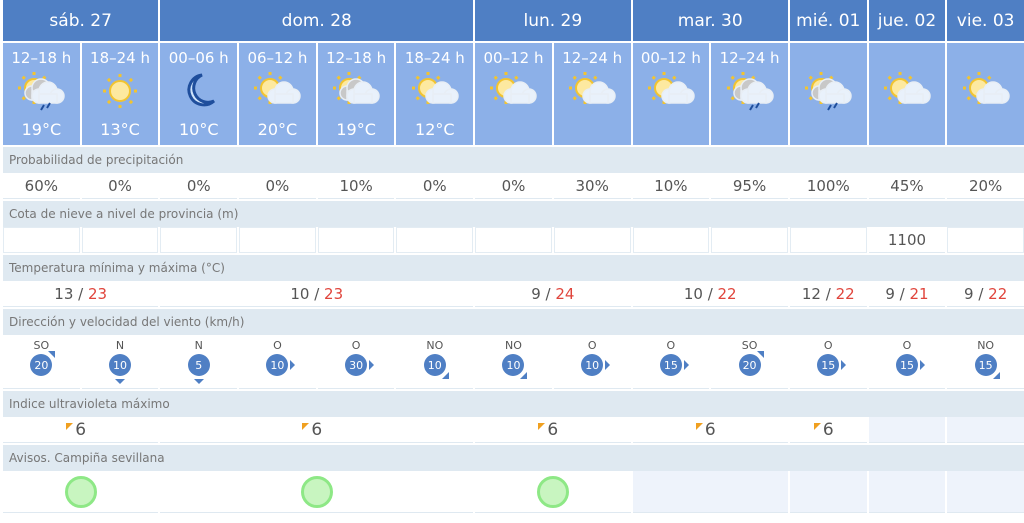 Image resolution: width=1024 pixels, height=523 pixels. I want to click on day-header: dom. 28, so click(317, 21).